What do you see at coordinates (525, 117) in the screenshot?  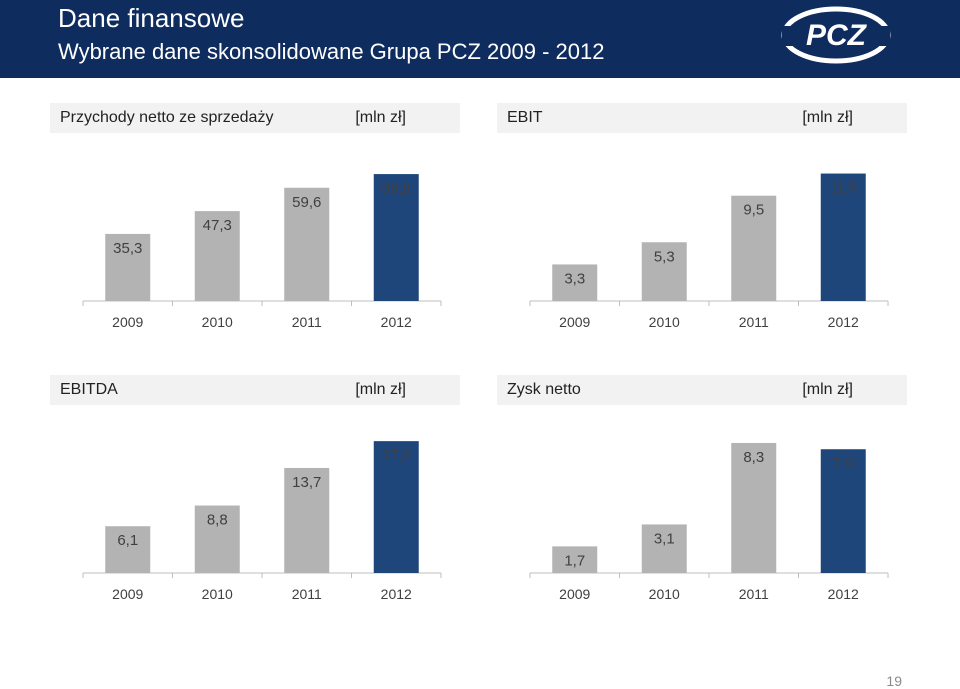 I see `panel-title: EBIT` at bounding box center [525, 117].